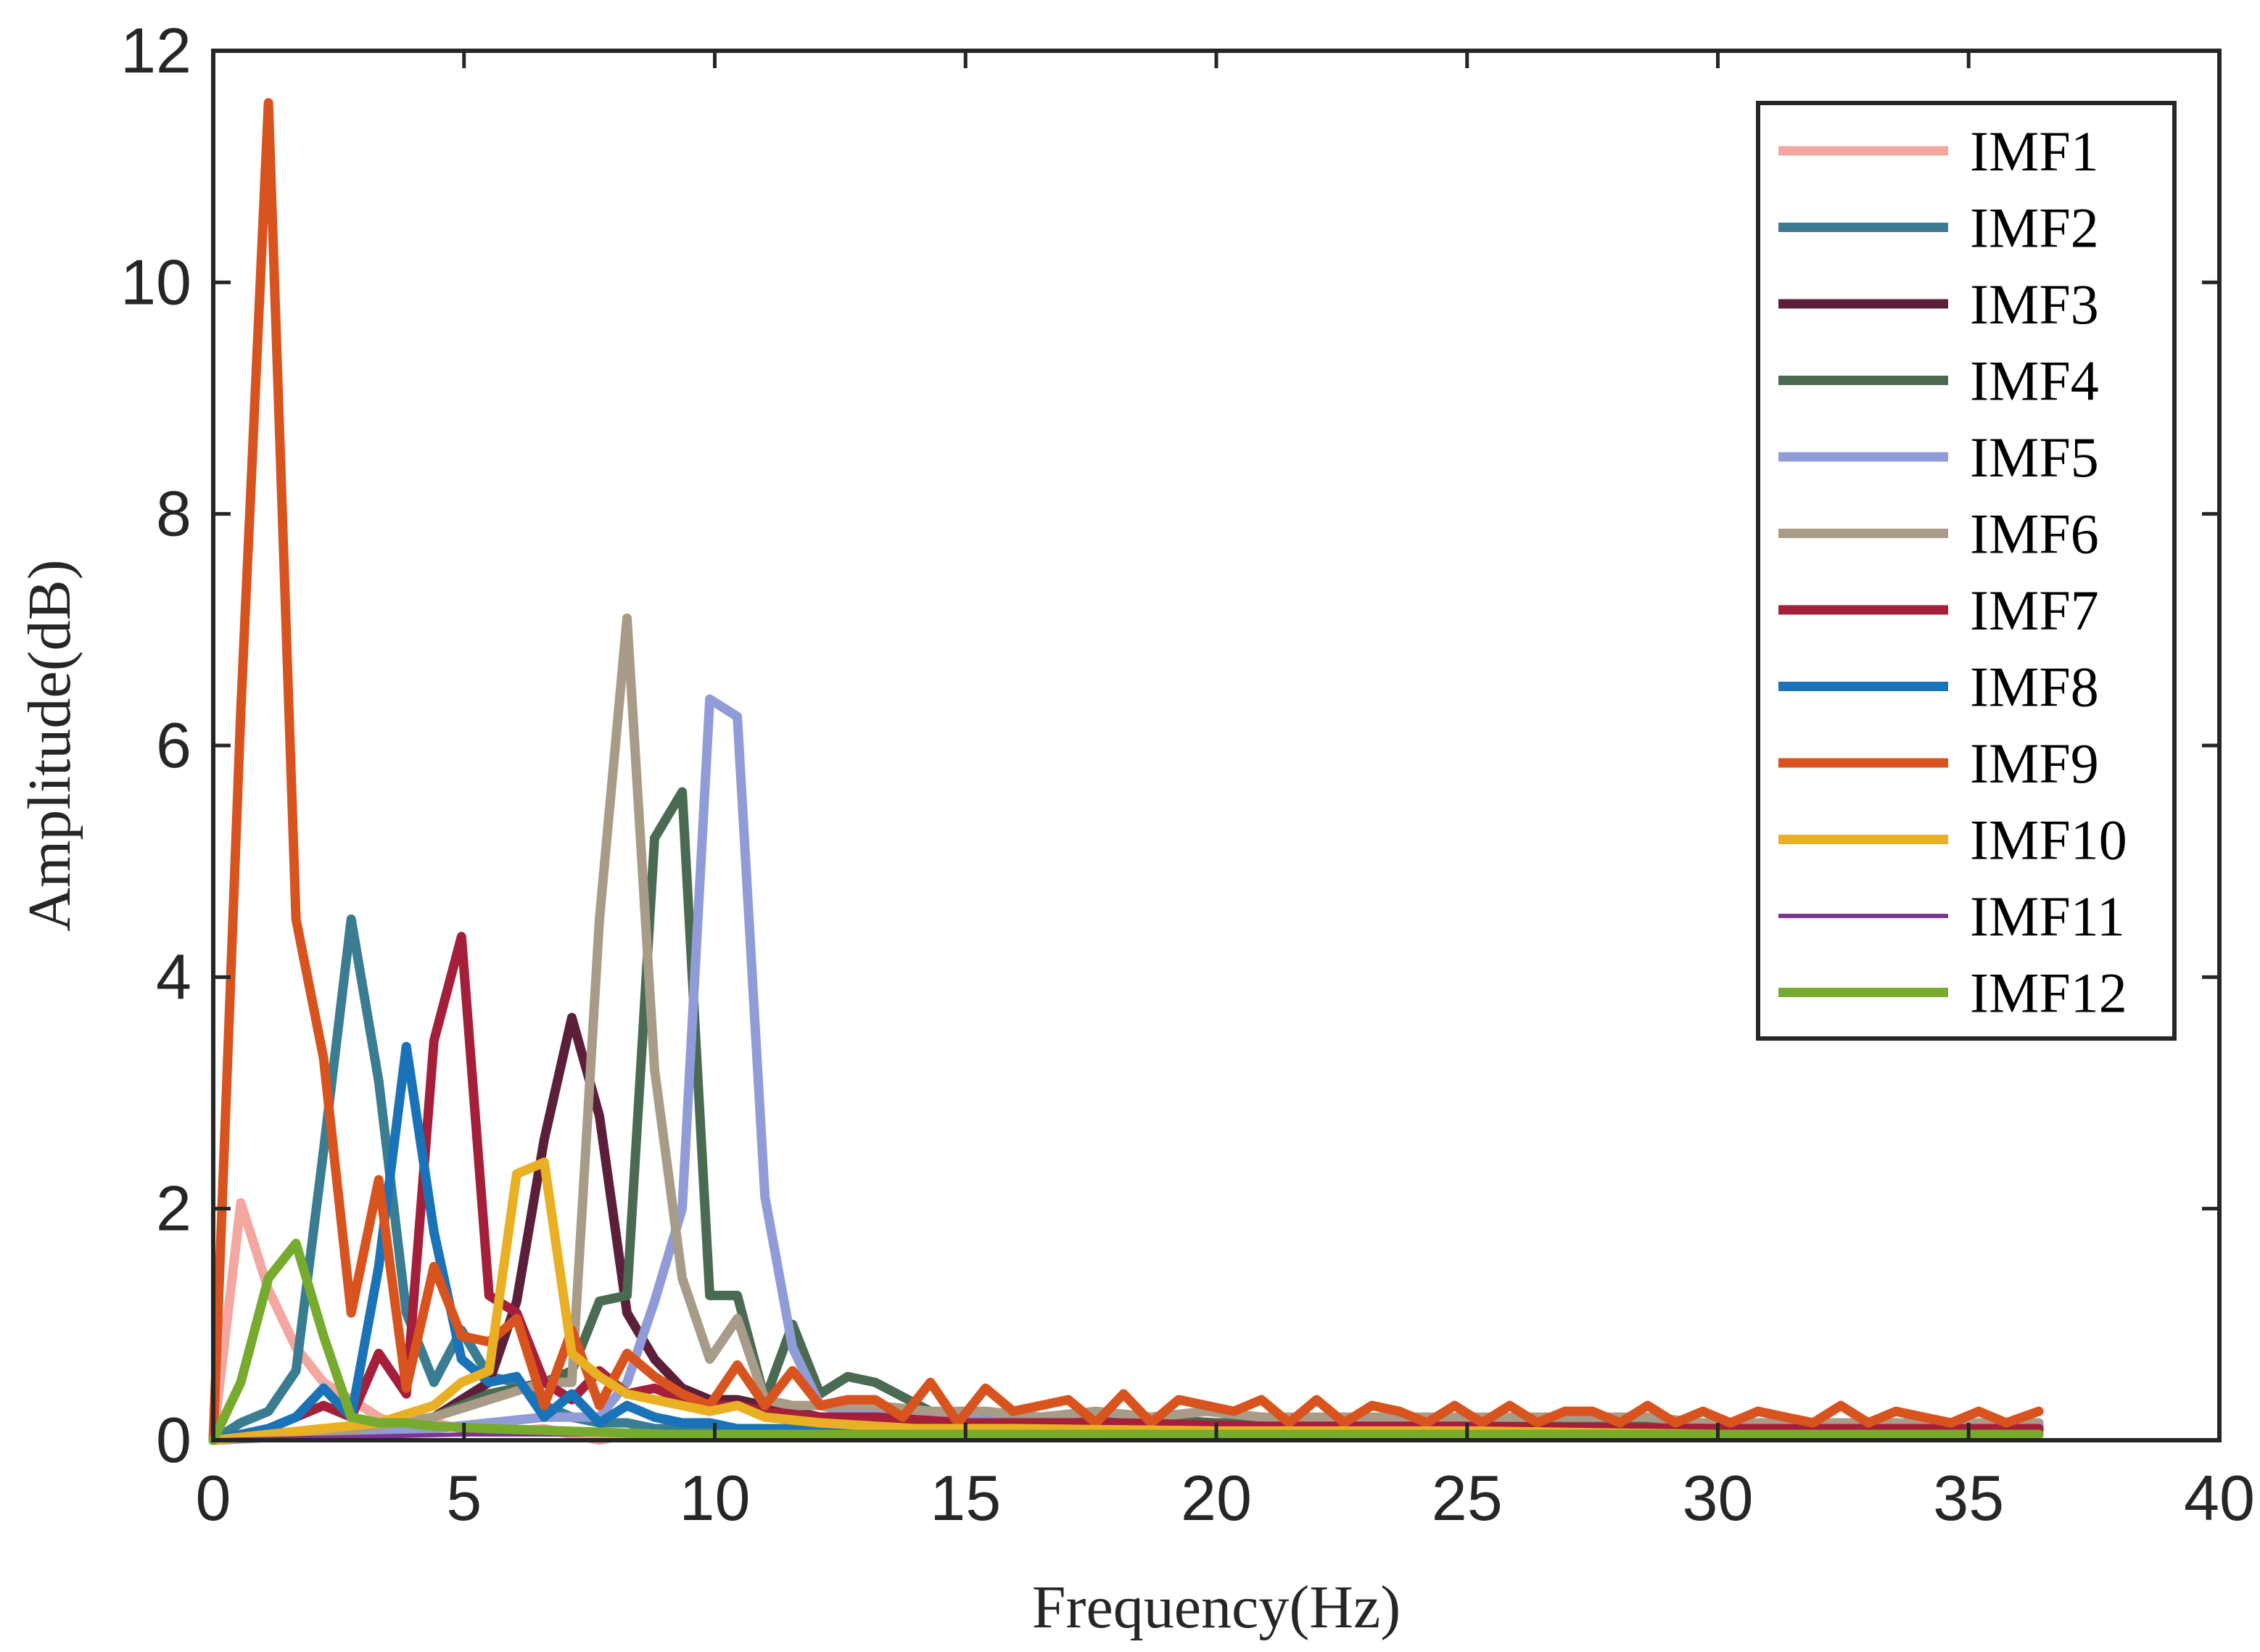  What do you see at coordinates (155, 50) in the screenshot?
I see `y-tick-label: 12` at bounding box center [155, 50].